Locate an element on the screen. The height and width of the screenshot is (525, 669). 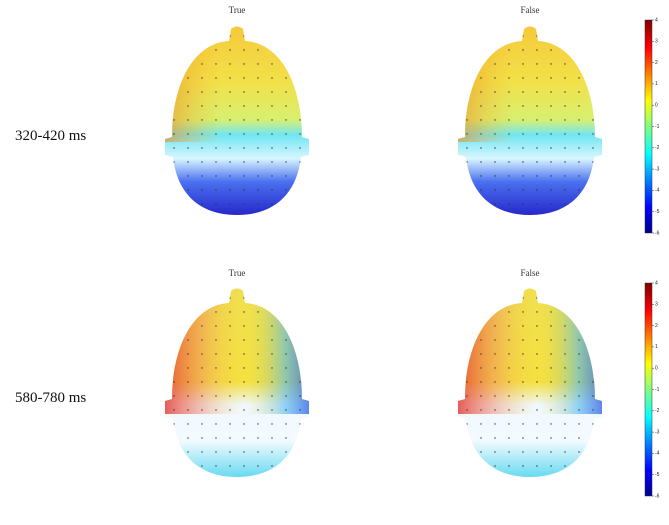
row-label: 580-780 ms is located at coordinates (50, 398).